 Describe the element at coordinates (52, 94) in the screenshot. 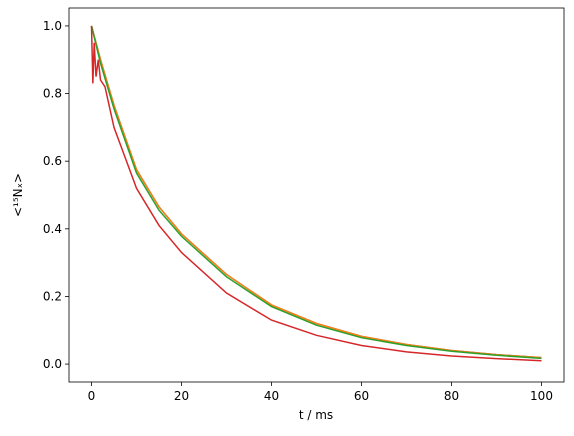

I see `y-tick-label: 0.8` at that location.